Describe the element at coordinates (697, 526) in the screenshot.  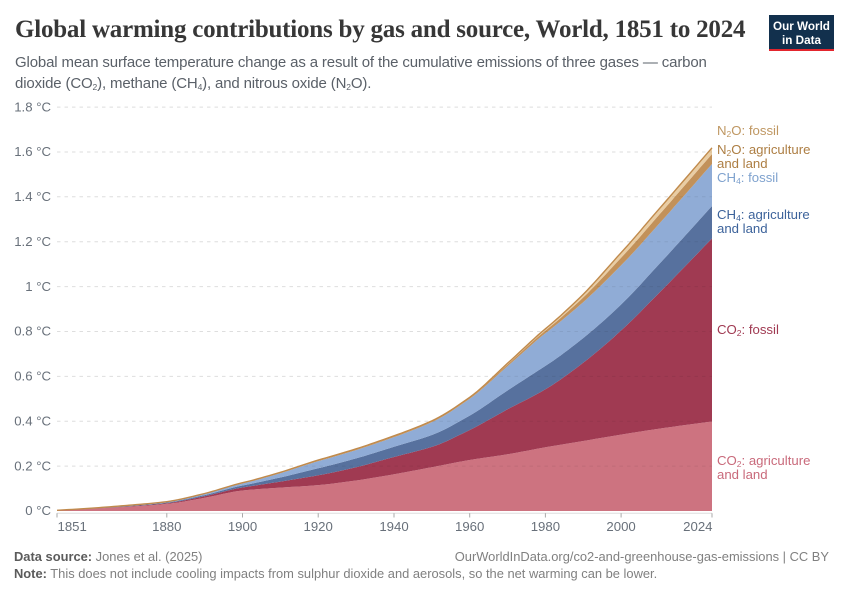
I see `svg-text: 2024` at that location.